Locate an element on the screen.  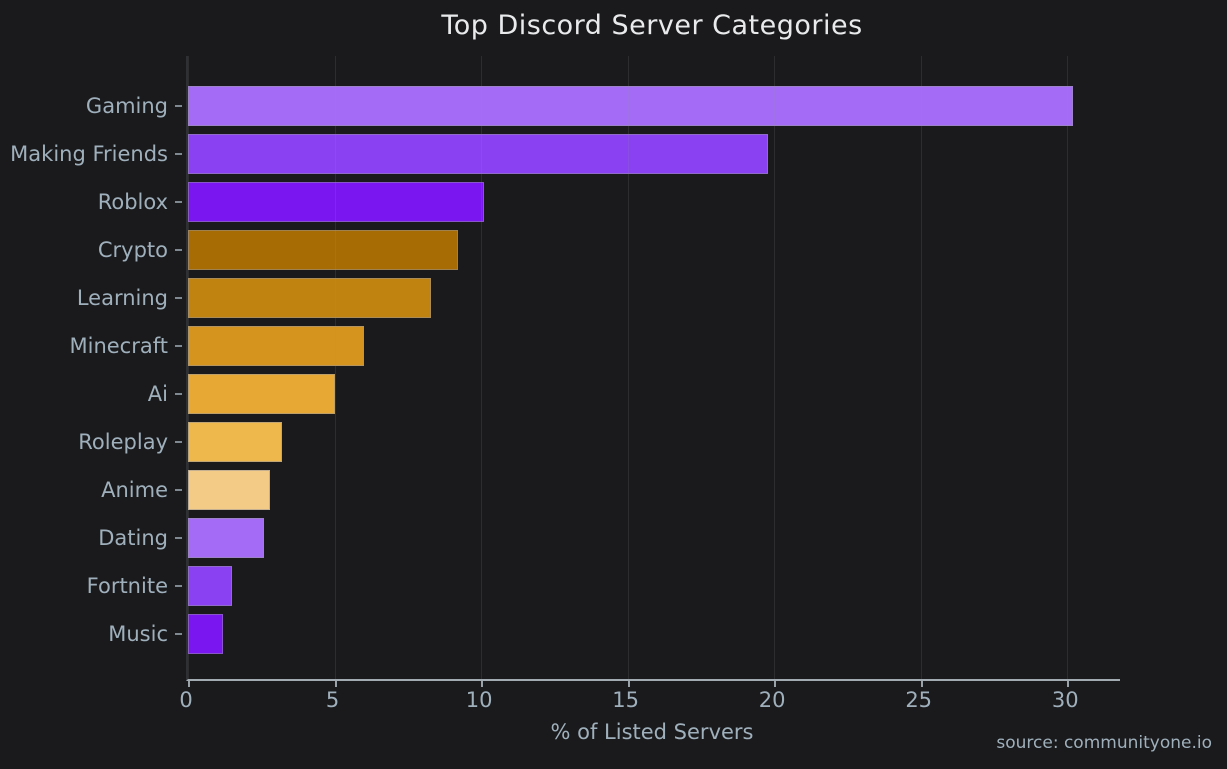
bar-row-fortnite is located at coordinates (654, 586).